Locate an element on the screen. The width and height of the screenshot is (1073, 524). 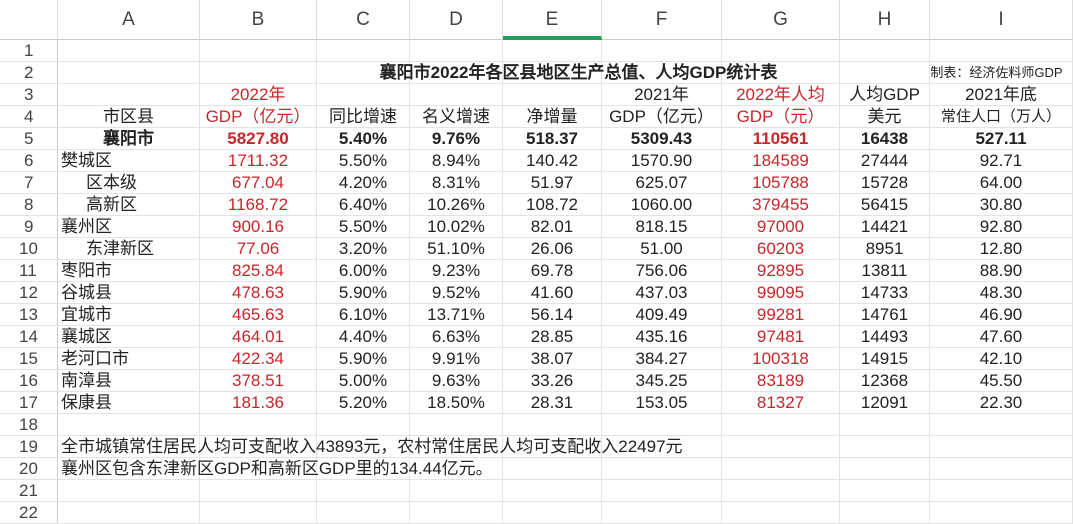
row-header-18: 18 is located at coordinates (29, 425).